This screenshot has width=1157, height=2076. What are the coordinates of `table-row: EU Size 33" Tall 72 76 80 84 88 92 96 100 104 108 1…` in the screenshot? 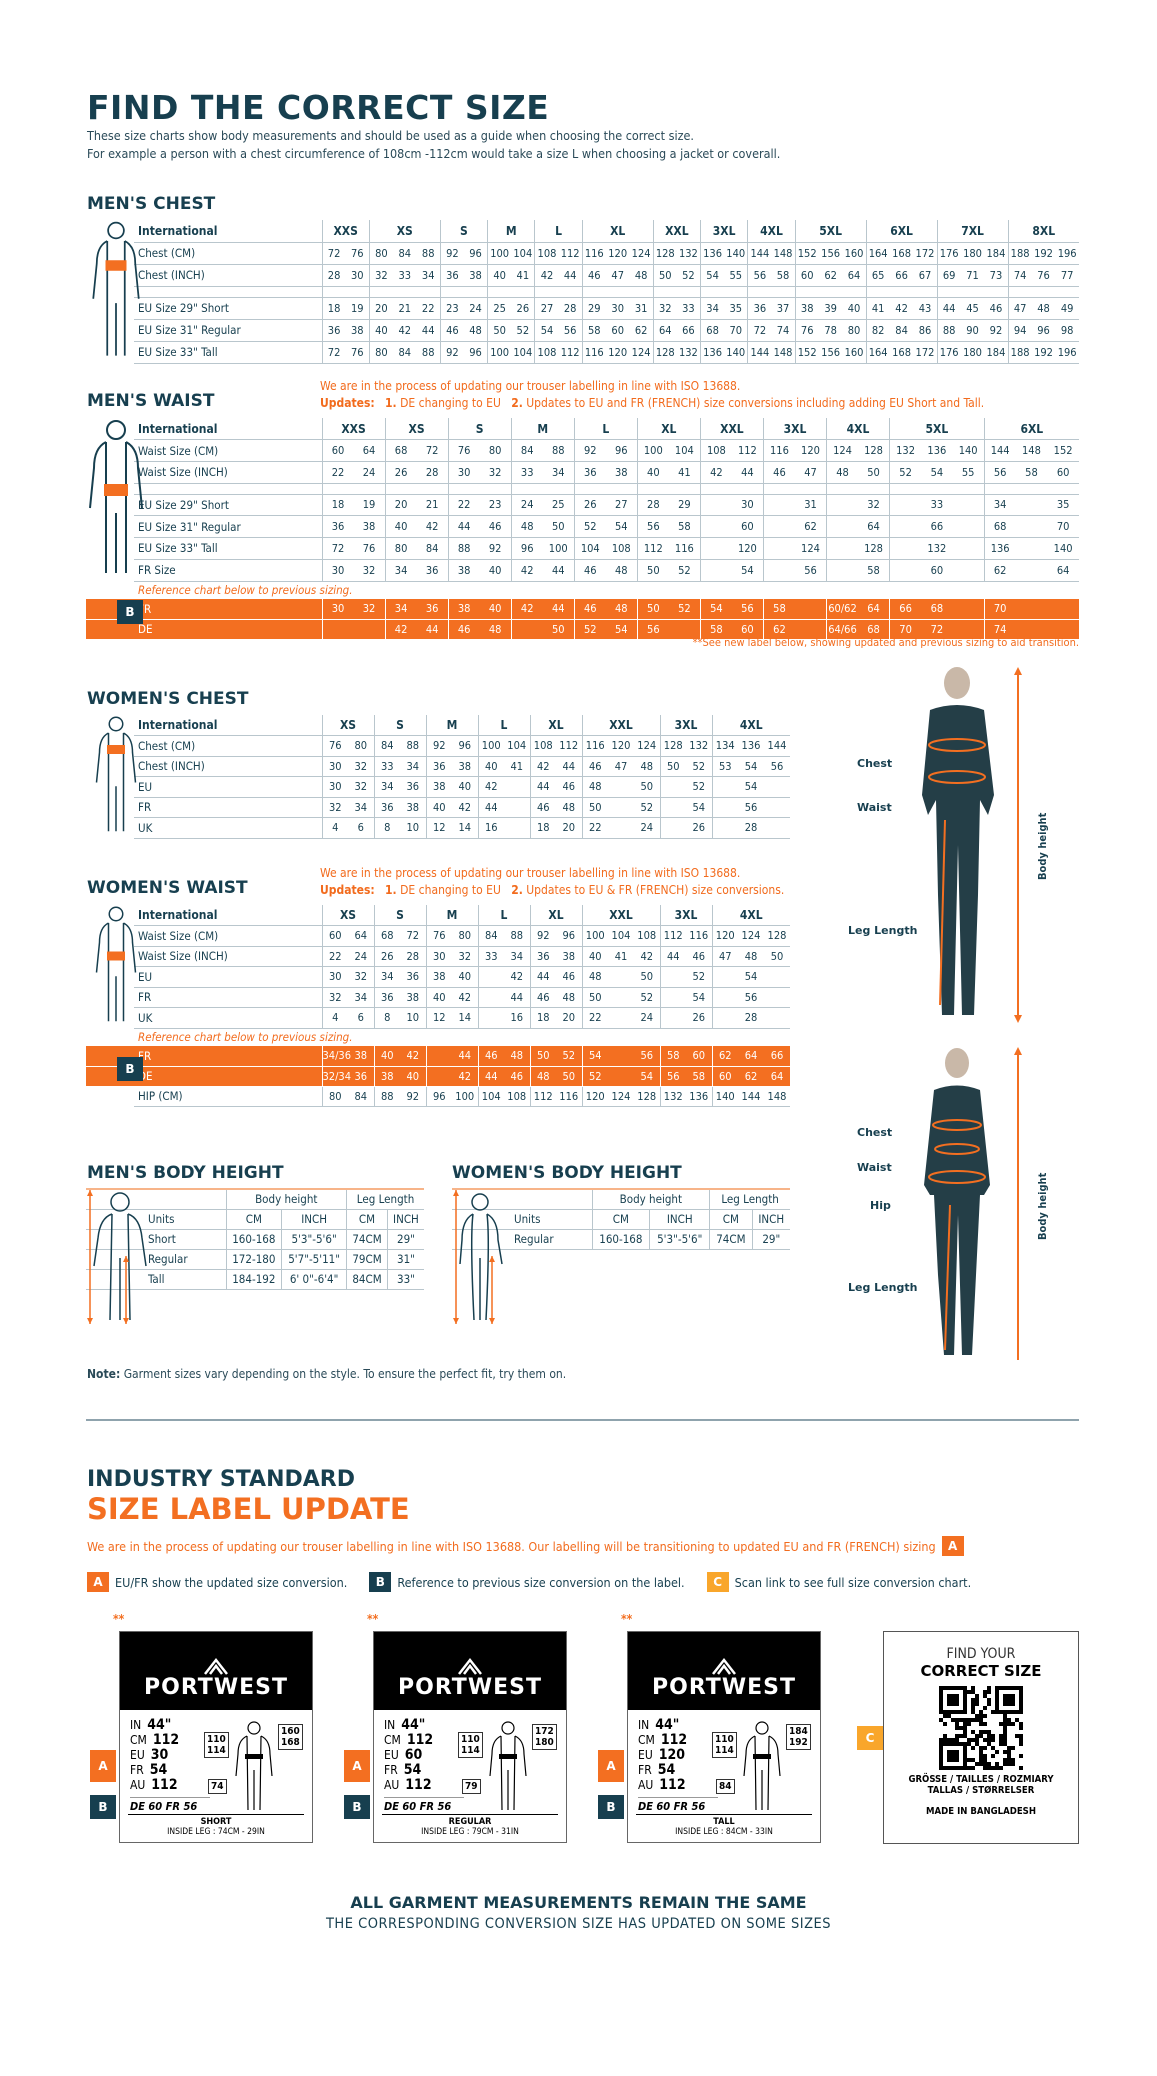 It's located at (582, 352).